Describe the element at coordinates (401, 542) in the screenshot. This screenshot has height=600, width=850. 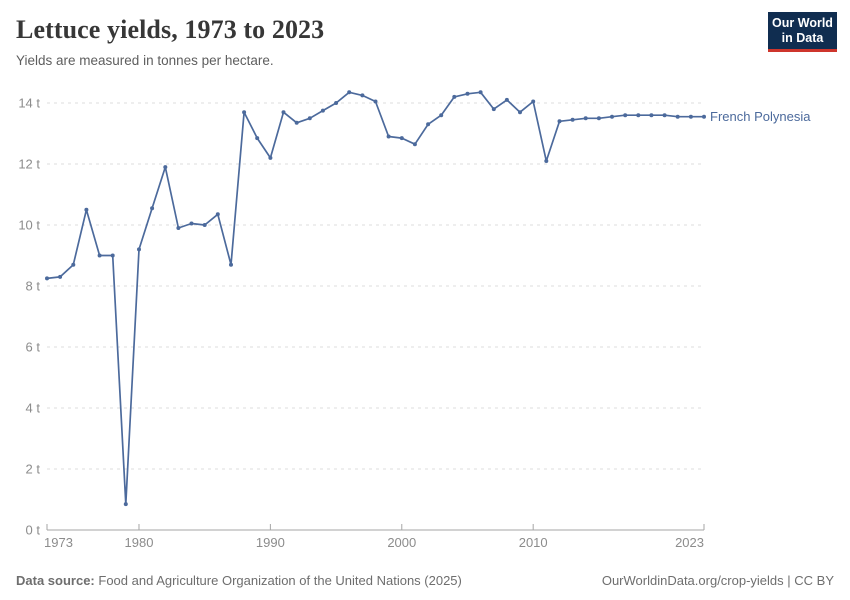
I see `x-tick-label: 2000` at that location.